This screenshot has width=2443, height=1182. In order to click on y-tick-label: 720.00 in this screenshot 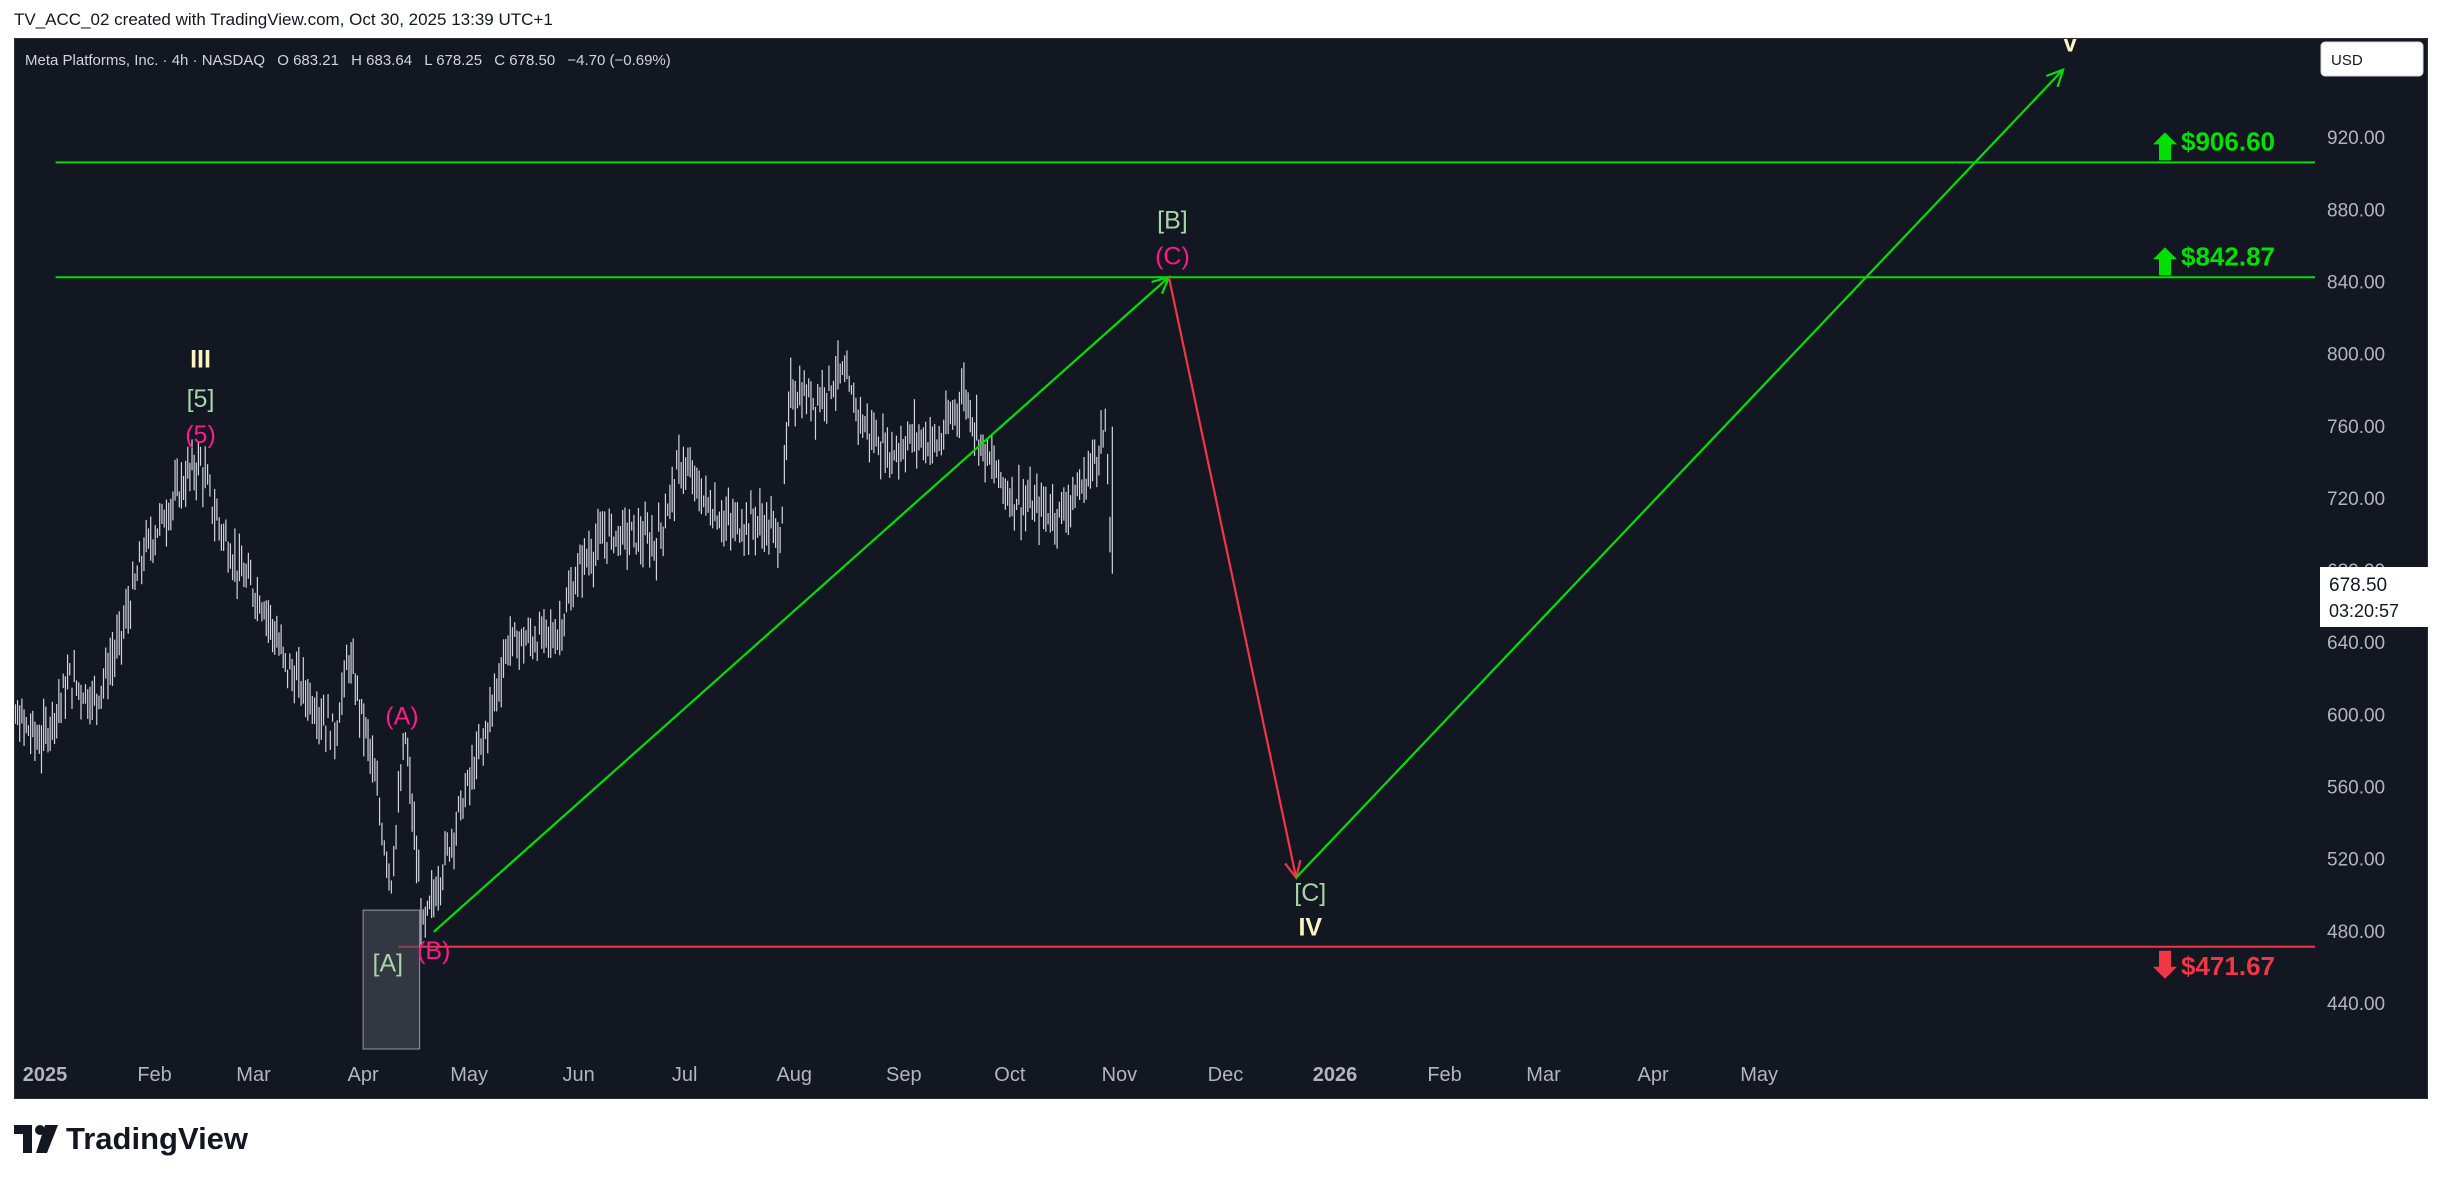, I will do `click(2356, 499)`.